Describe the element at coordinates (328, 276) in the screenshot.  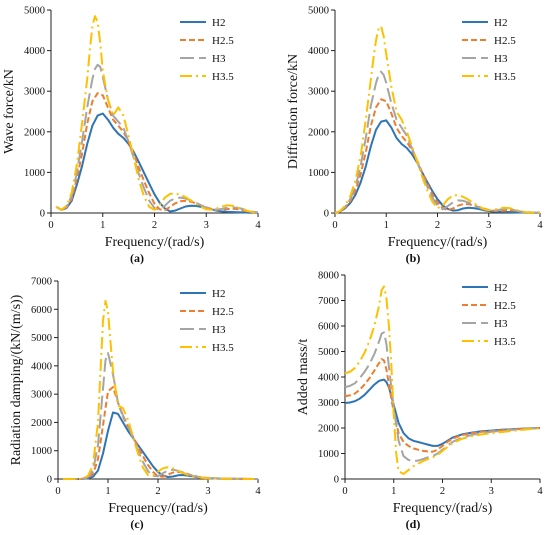
I see `y-tick-label: 8000` at that location.